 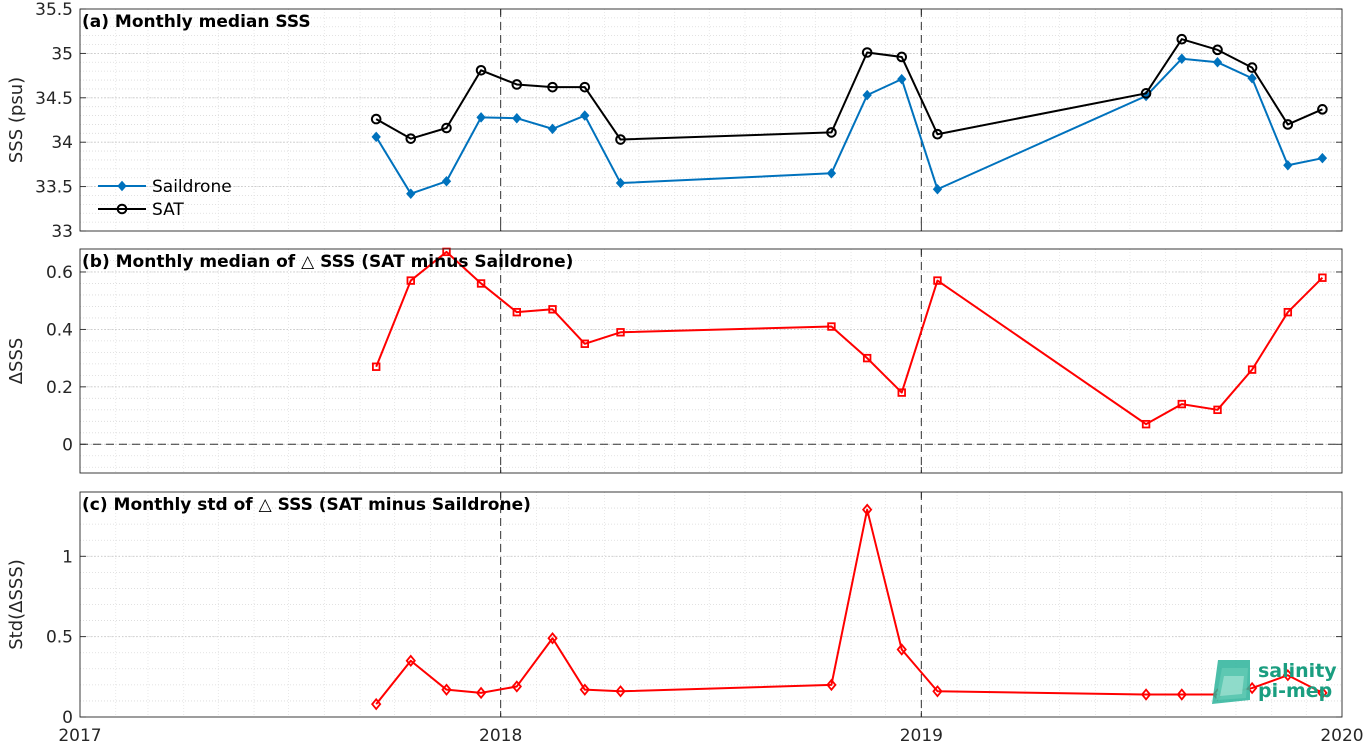 I want to click on legend-label: Saildrone, so click(x=192, y=187).